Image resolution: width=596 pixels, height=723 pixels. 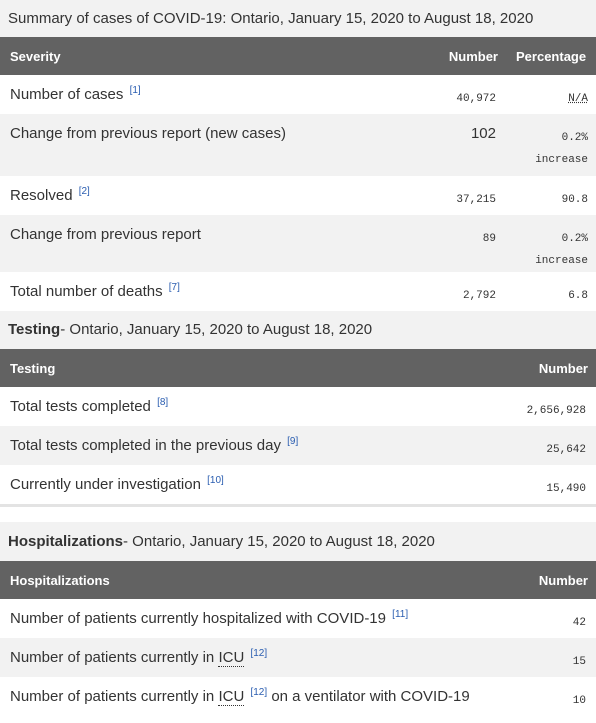 What do you see at coordinates (210, 145) in the screenshot?
I see `row-label: Change from previous report (new cases)` at bounding box center [210, 145].